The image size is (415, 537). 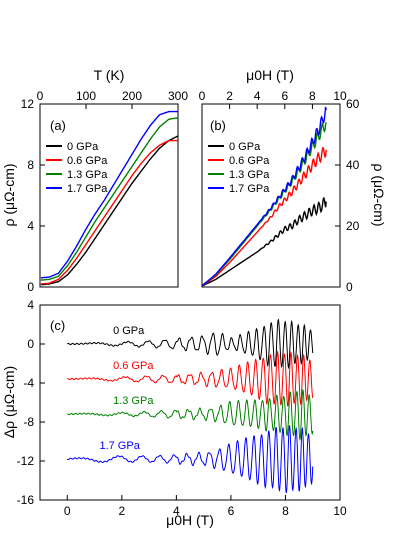 What do you see at coordinates (31, 402) in the screenshot?
I see `panel-c-y-ticks: 4 0 -4 -8 -12 -16` at bounding box center [31, 402].